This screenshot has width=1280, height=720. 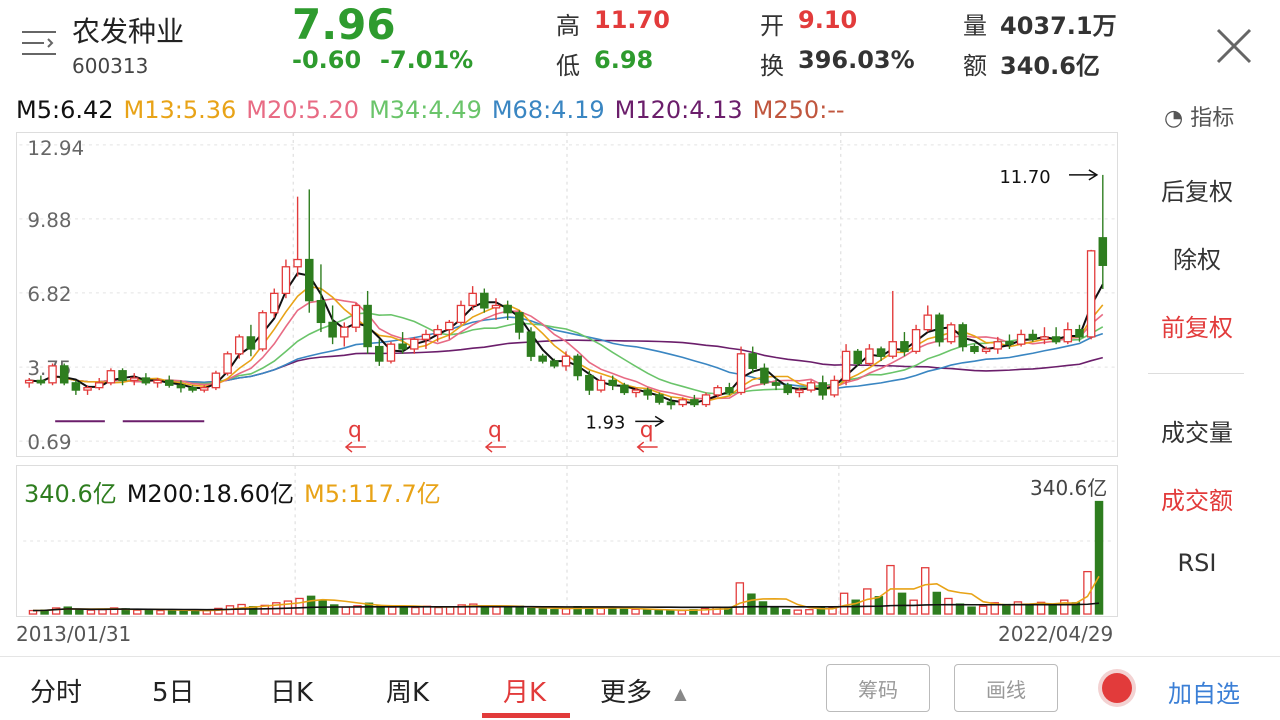 I want to click on side-item-forward-adjusted: 前复权, so click(x=1197, y=328).